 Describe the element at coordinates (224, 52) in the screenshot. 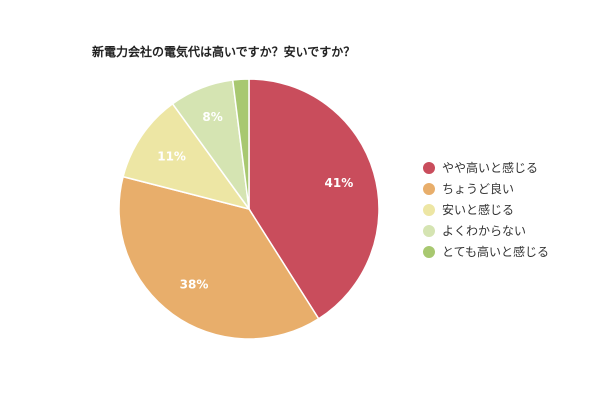

I see `chart-title: 新電力会社の電気代は高いですか？安いですか？` at that location.